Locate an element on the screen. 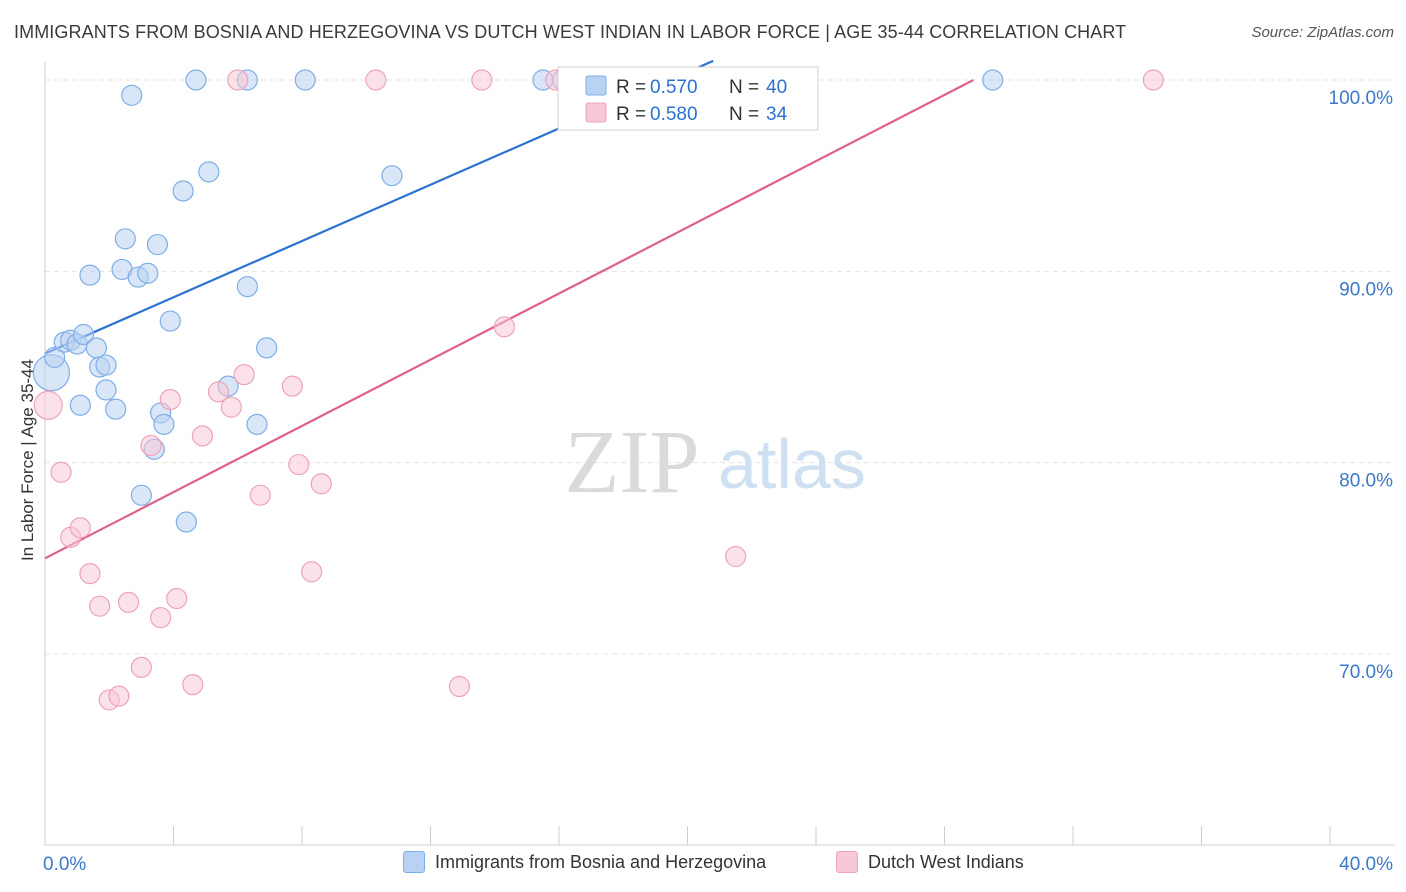 The height and width of the screenshot is (892, 1406). legend-swatch-blue is located at coordinates (414, 862).